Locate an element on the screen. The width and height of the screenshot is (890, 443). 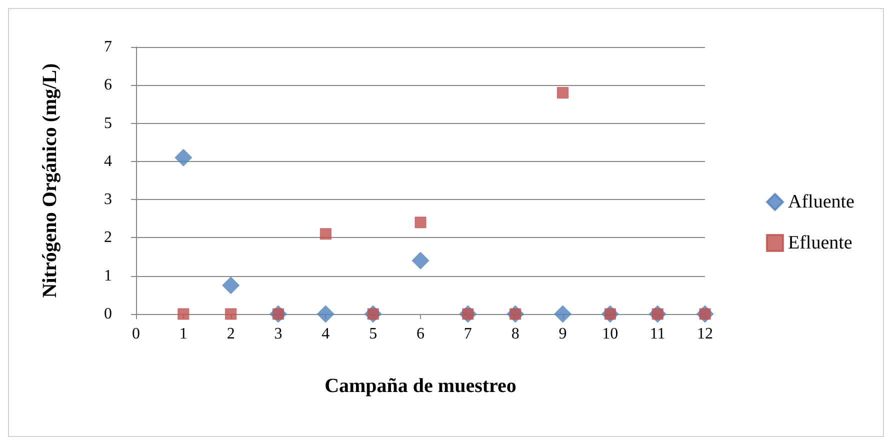
x-tick-label: 0 is located at coordinates (136, 334).